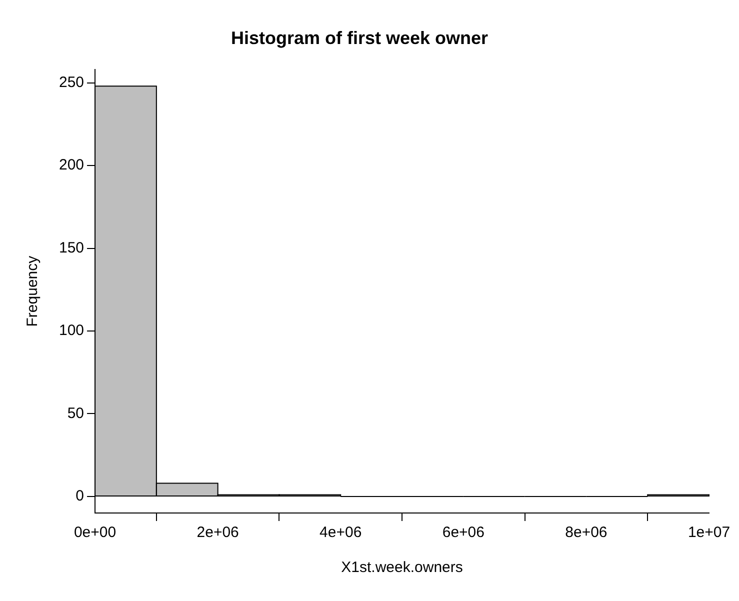 The width and height of the screenshot is (739, 601). Describe the element at coordinates (359, 38) in the screenshot. I see `chart-title: Histogram of first week owner` at that location.